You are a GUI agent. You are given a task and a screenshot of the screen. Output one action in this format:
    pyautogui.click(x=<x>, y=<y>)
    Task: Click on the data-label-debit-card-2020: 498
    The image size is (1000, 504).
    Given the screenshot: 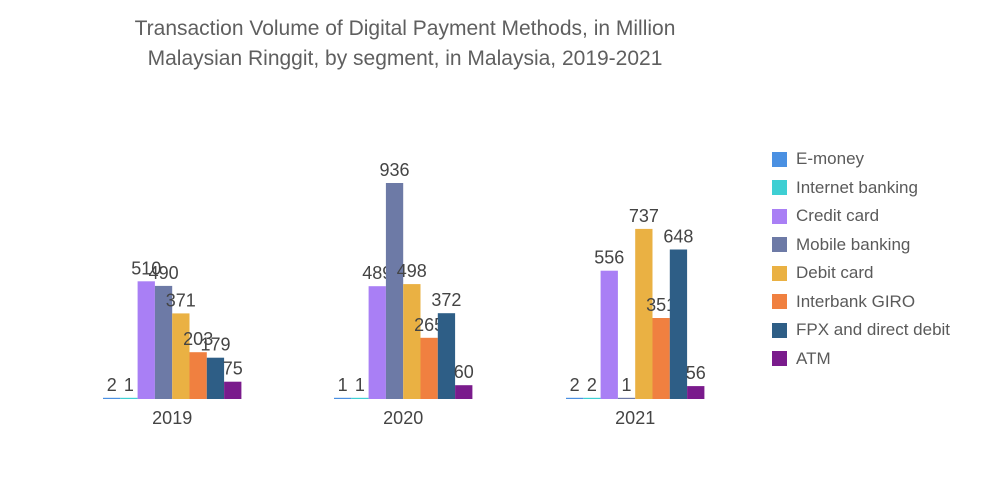 What is the action you would take?
    pyautogui.click(x=412, y=271)
    